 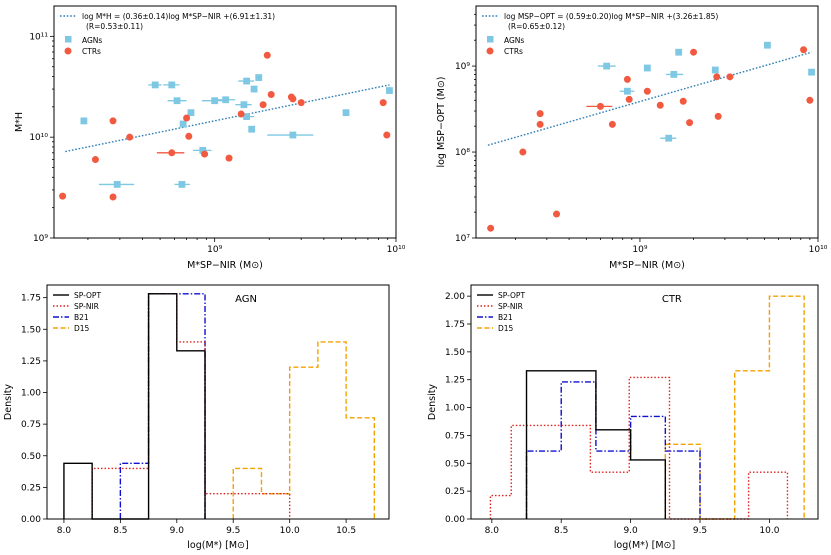 I want to click on y-axis-label: log MSP−OPT (M⊙), so click(x=441, y=121).